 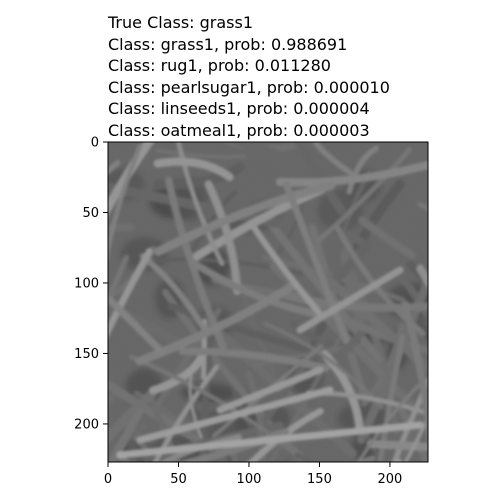 What do you see at coordinates (108, 479) in the screenshot?
I see `x-tick-label: 0` at bounding box center [108, 479].